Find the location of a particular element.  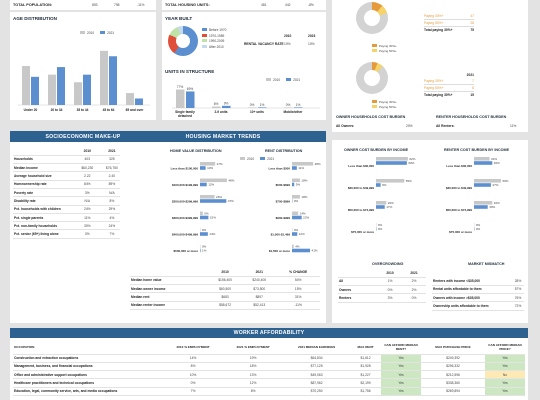

worker-col-2021-employment: 2021 % EMPLOYMENT is located at coordinates (253, 347).